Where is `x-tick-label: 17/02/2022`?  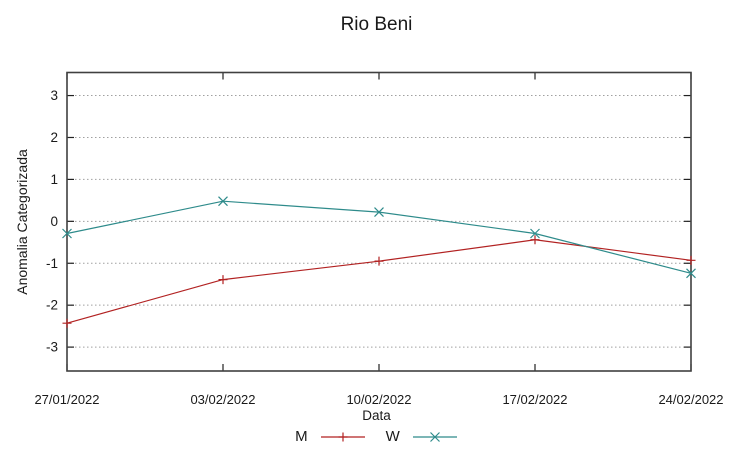 x-tick-label: 17/02/2022 is located at coordinates (534, 399).